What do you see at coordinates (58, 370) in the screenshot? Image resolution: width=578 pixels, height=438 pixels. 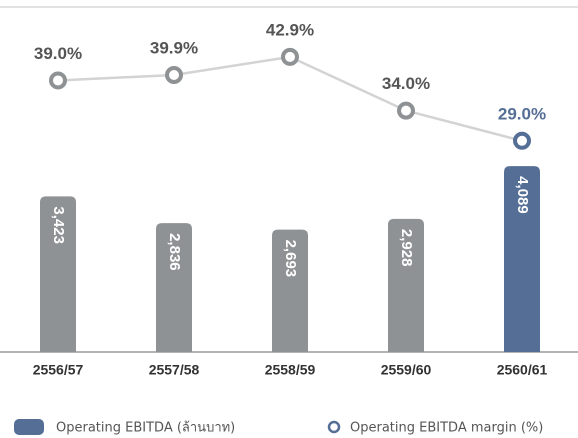 I see `x-tick-label: 2556/57` at bounding box center [58, 370].